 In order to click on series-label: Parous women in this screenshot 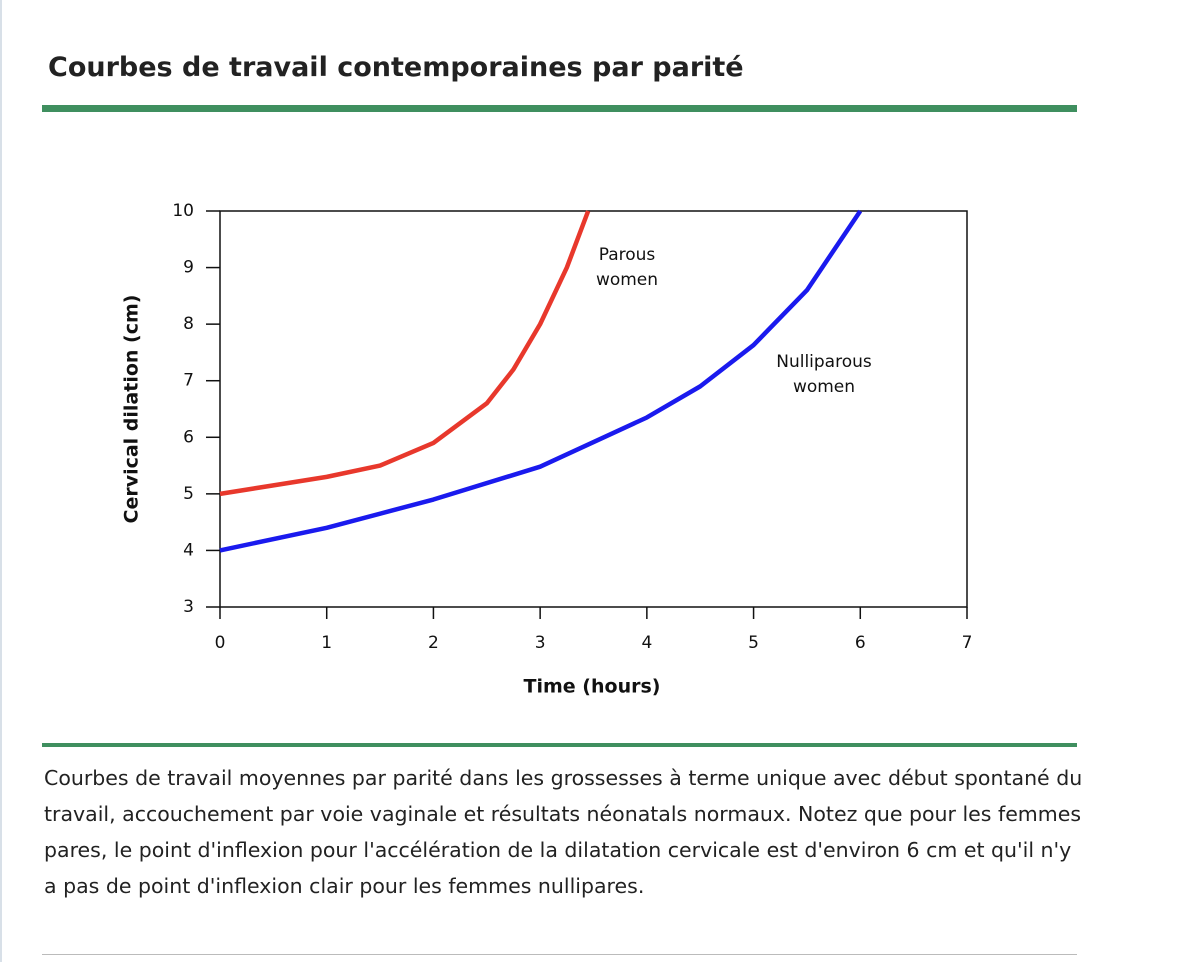, I will do `click(627, 267)`.